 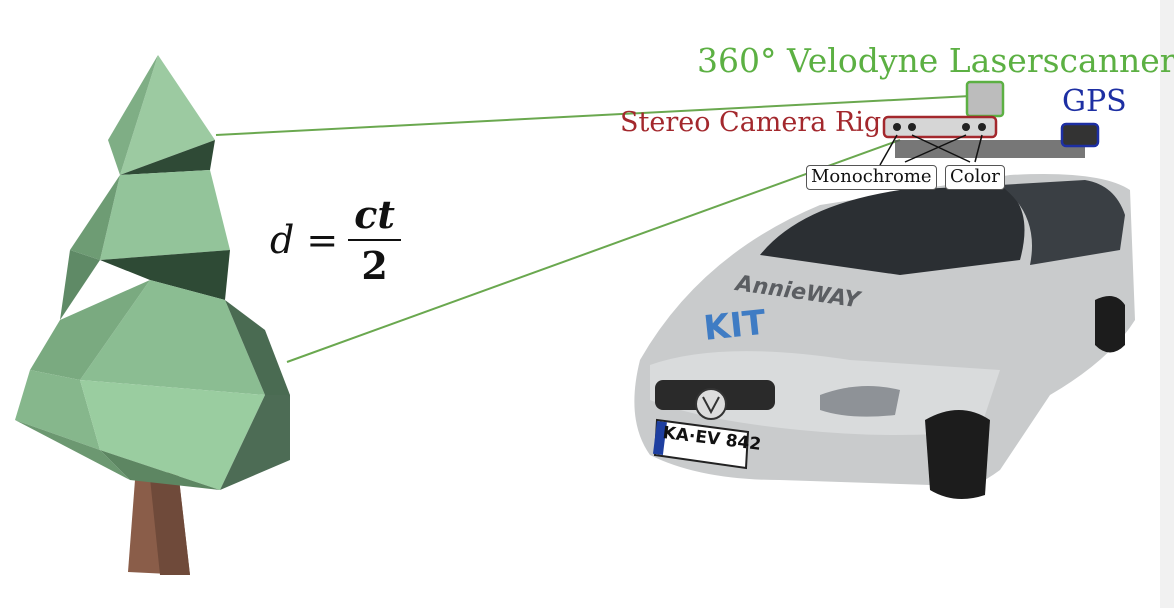 I want to click on laser-beam-upper, so click(x=603, y=115).